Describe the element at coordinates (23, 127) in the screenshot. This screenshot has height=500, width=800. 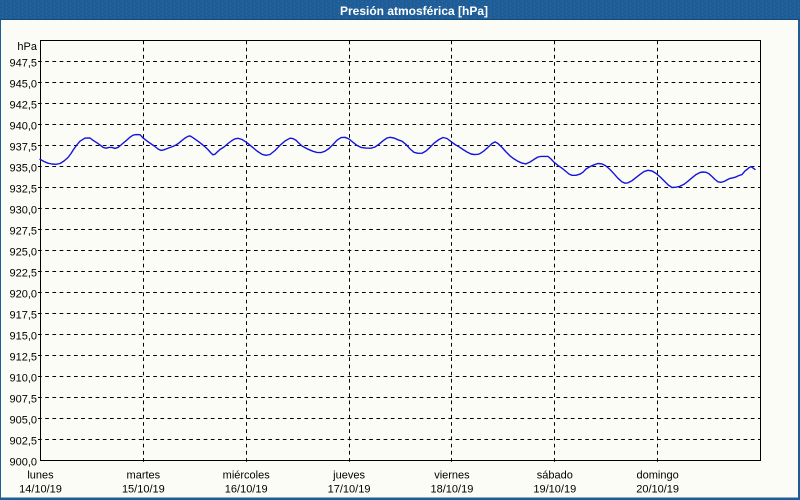
I see `svg-text: 940,0` at that location.